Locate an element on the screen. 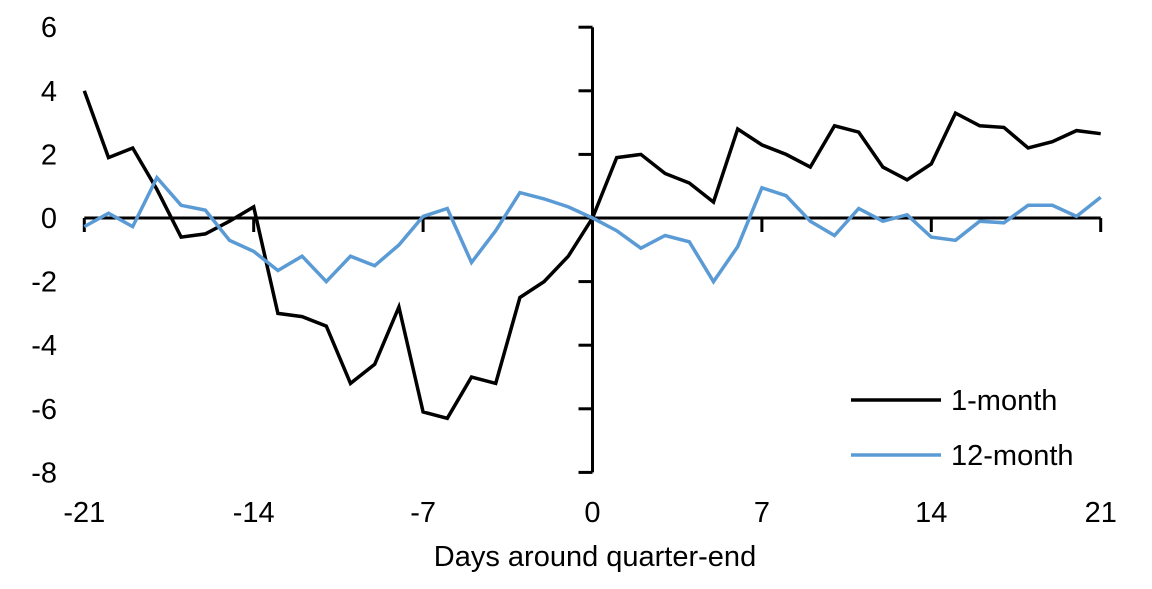 The image size is (1152, 589). y-tick-label: 6 is located at coordinates (49, 28).